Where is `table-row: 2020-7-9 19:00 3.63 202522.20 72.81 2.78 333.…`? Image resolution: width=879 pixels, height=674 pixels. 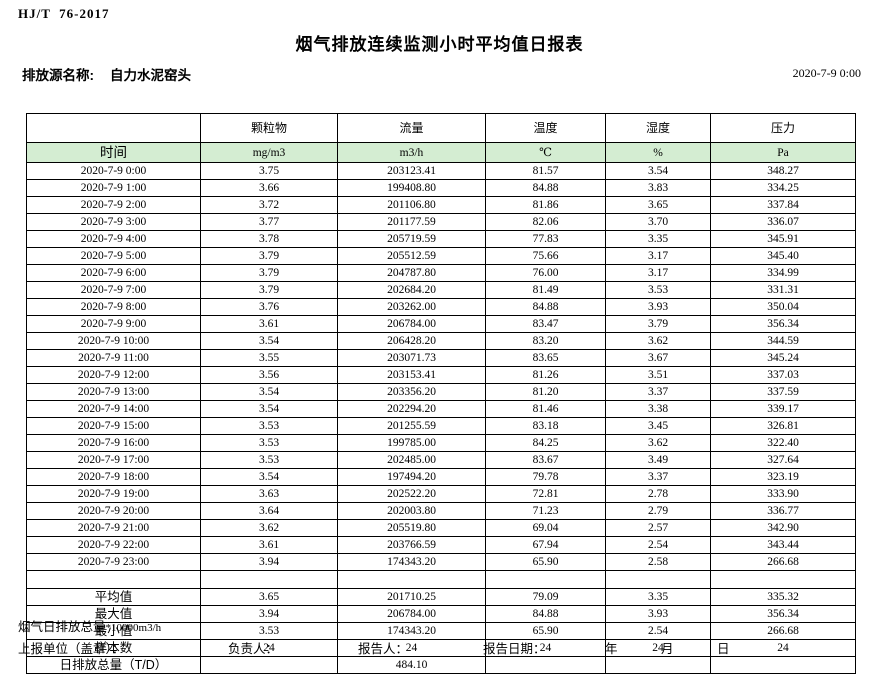 table-row: 2020-7-9 19:00 3.63 202522.20 72.81 2.78 333.… is located at coordinates (441, 494).